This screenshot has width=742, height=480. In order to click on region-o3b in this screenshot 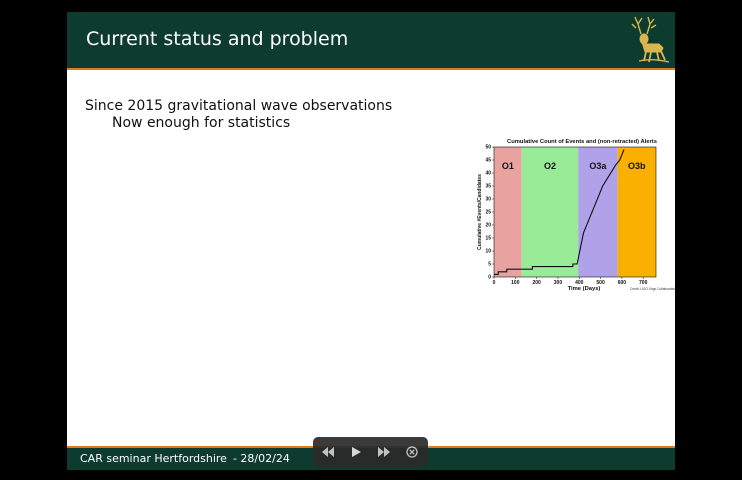, I will do `click(636, 212)`.